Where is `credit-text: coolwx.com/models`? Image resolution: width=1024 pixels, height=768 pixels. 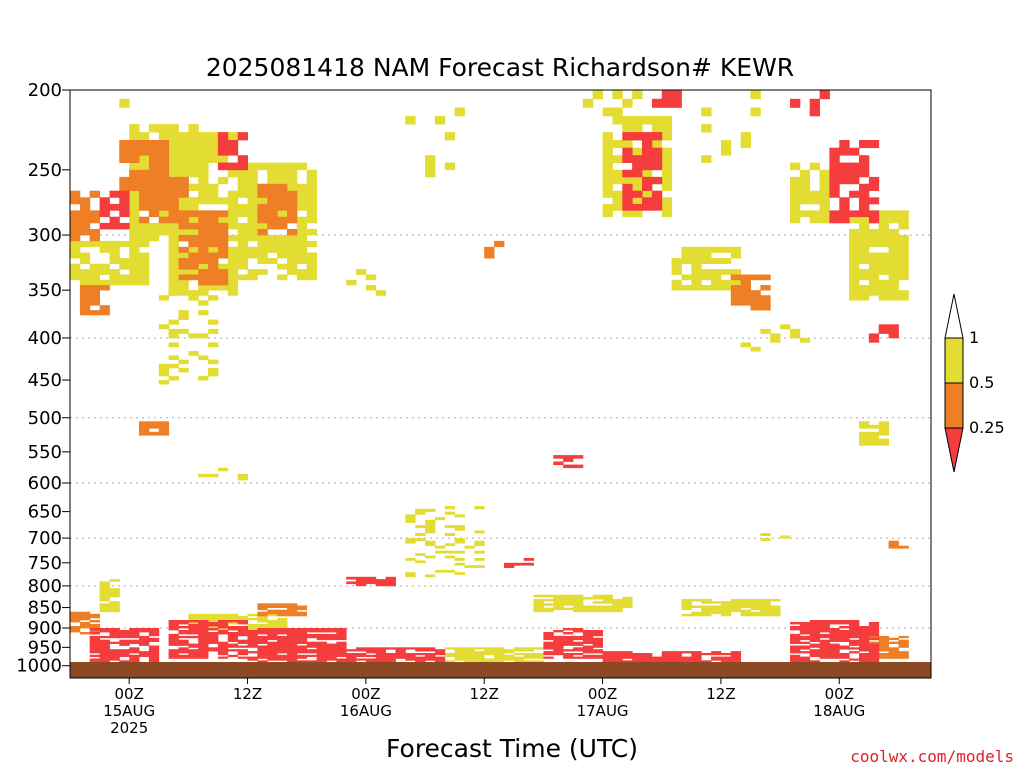
credit-text: coolwx.com/models is located at coordinates (932, 756).